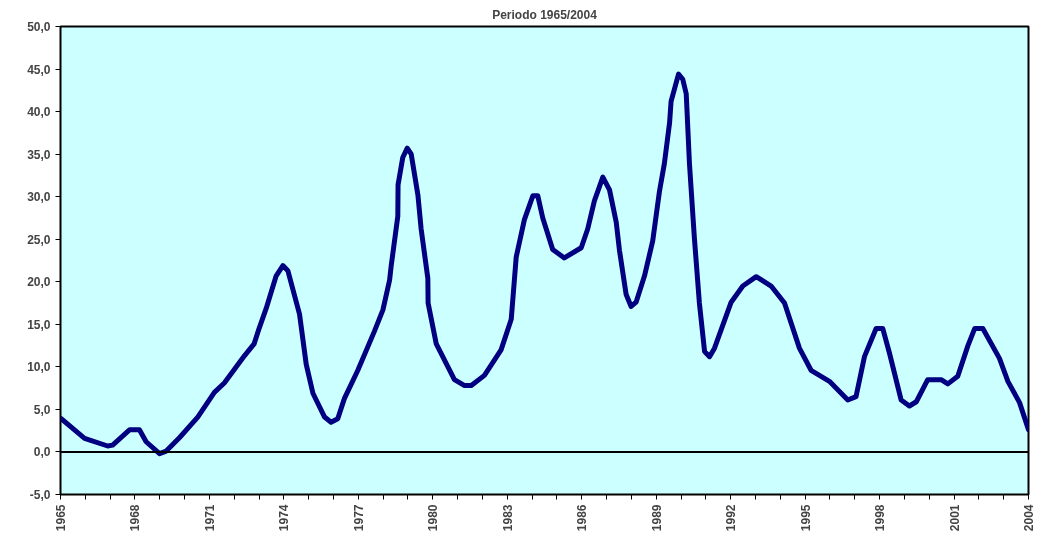 The height and width of the screenshot is (536, 1042). What do you see at coordinates (39, 324) in the screenshot?
I see `y-tick-label: 15,0` at bounding box center [39, 324].